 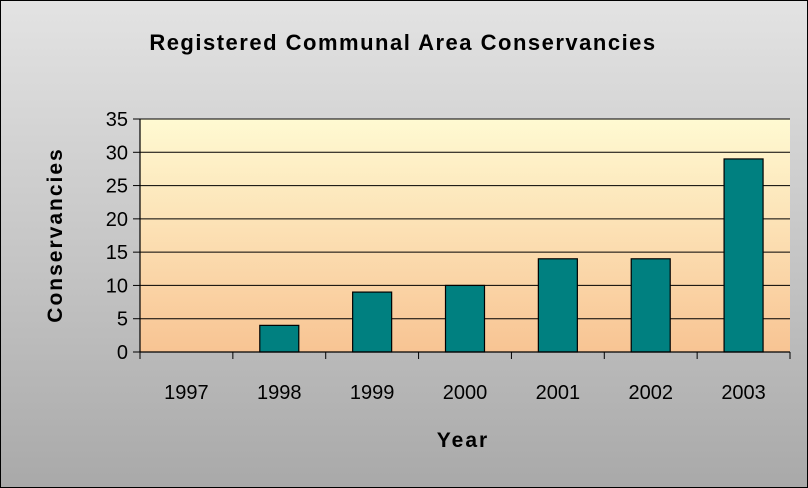 I want to click on y-tick-label: 10, so click(x=117, y=286).